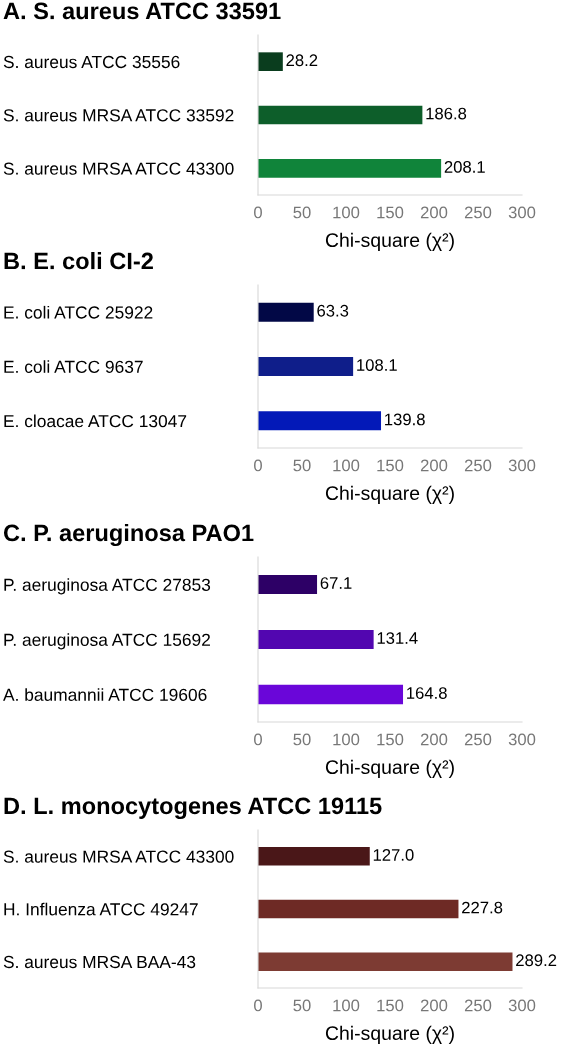 The image size is (586, 1062). What do you see at coordinates (193, 808) in the screenshot?
I see `chart-title: D. L. monocytogenes ATCC 19115` at bounding box center [193, 808].